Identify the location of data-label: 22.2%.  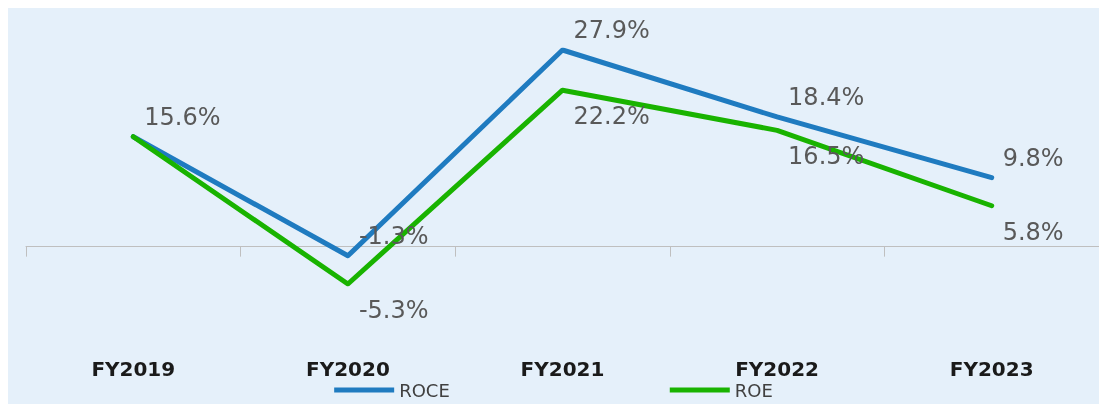
(611, 116).